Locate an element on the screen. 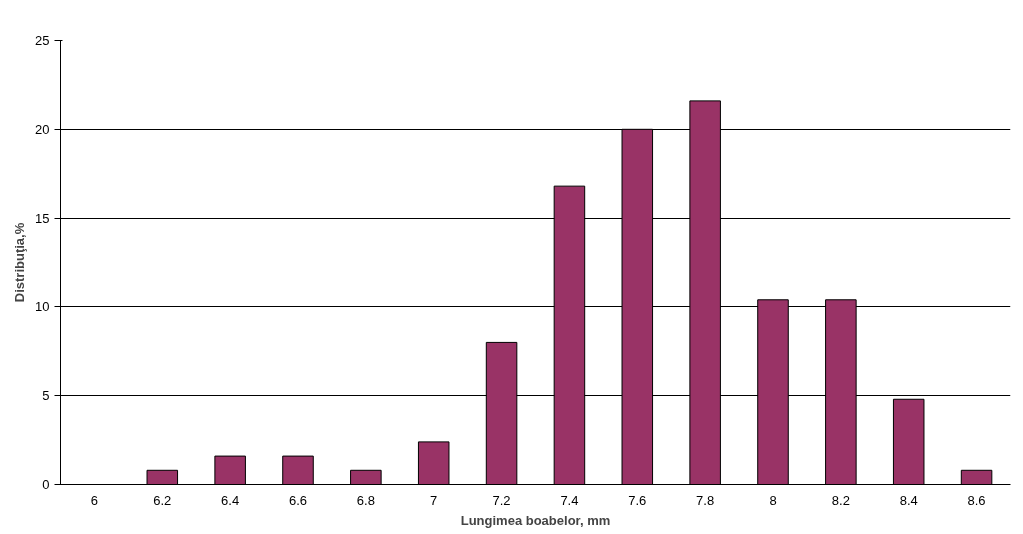 Image resolution: width=1023 pixels, height=534 pixels. y-tick-label: 0 is located at coordinates (46, 484).